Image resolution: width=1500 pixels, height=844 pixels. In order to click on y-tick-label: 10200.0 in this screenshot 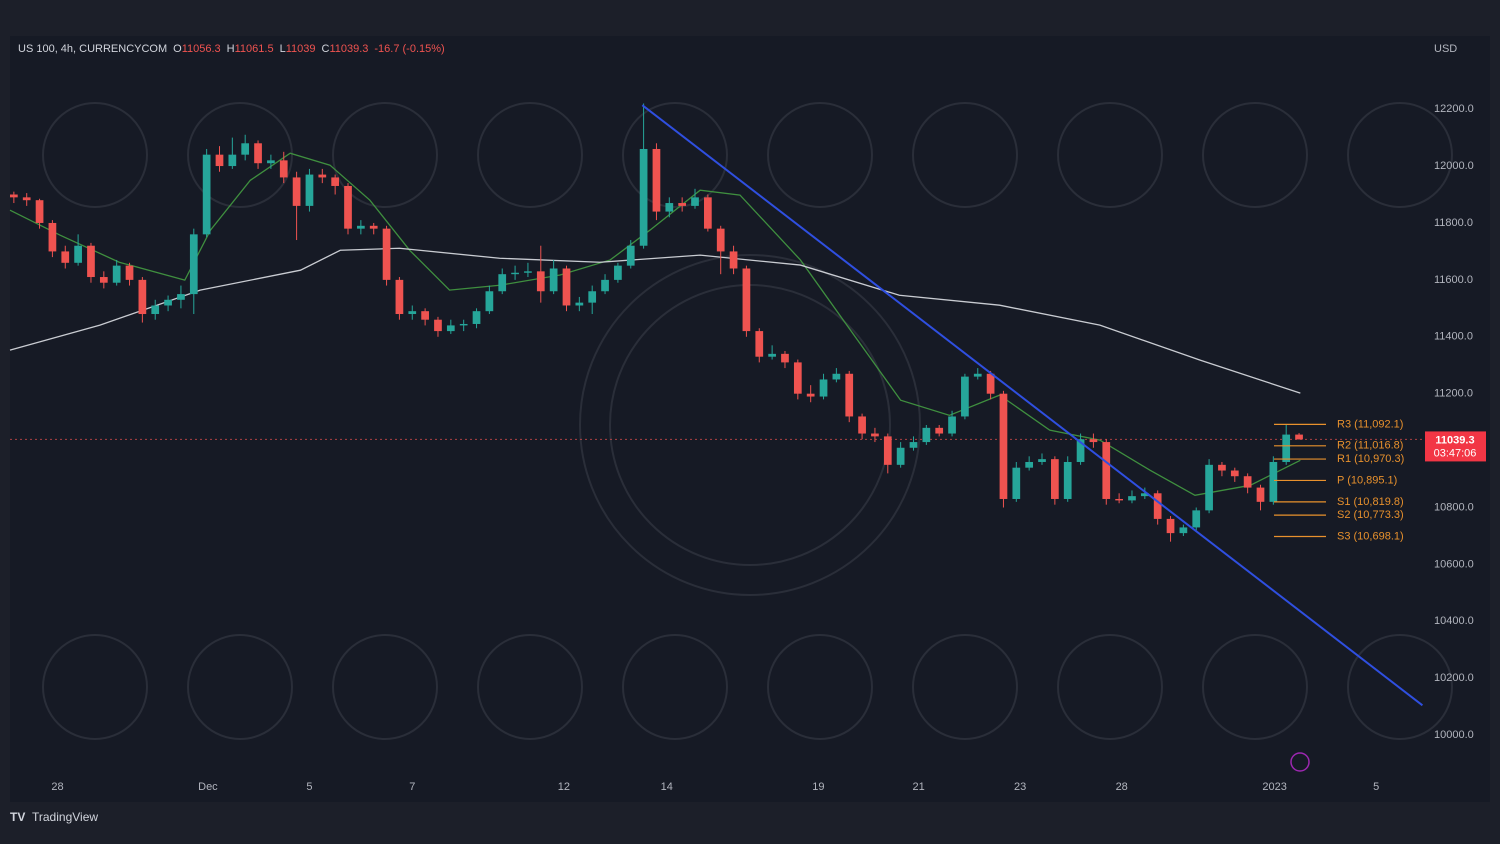, I will do `click(1454, 678)`.